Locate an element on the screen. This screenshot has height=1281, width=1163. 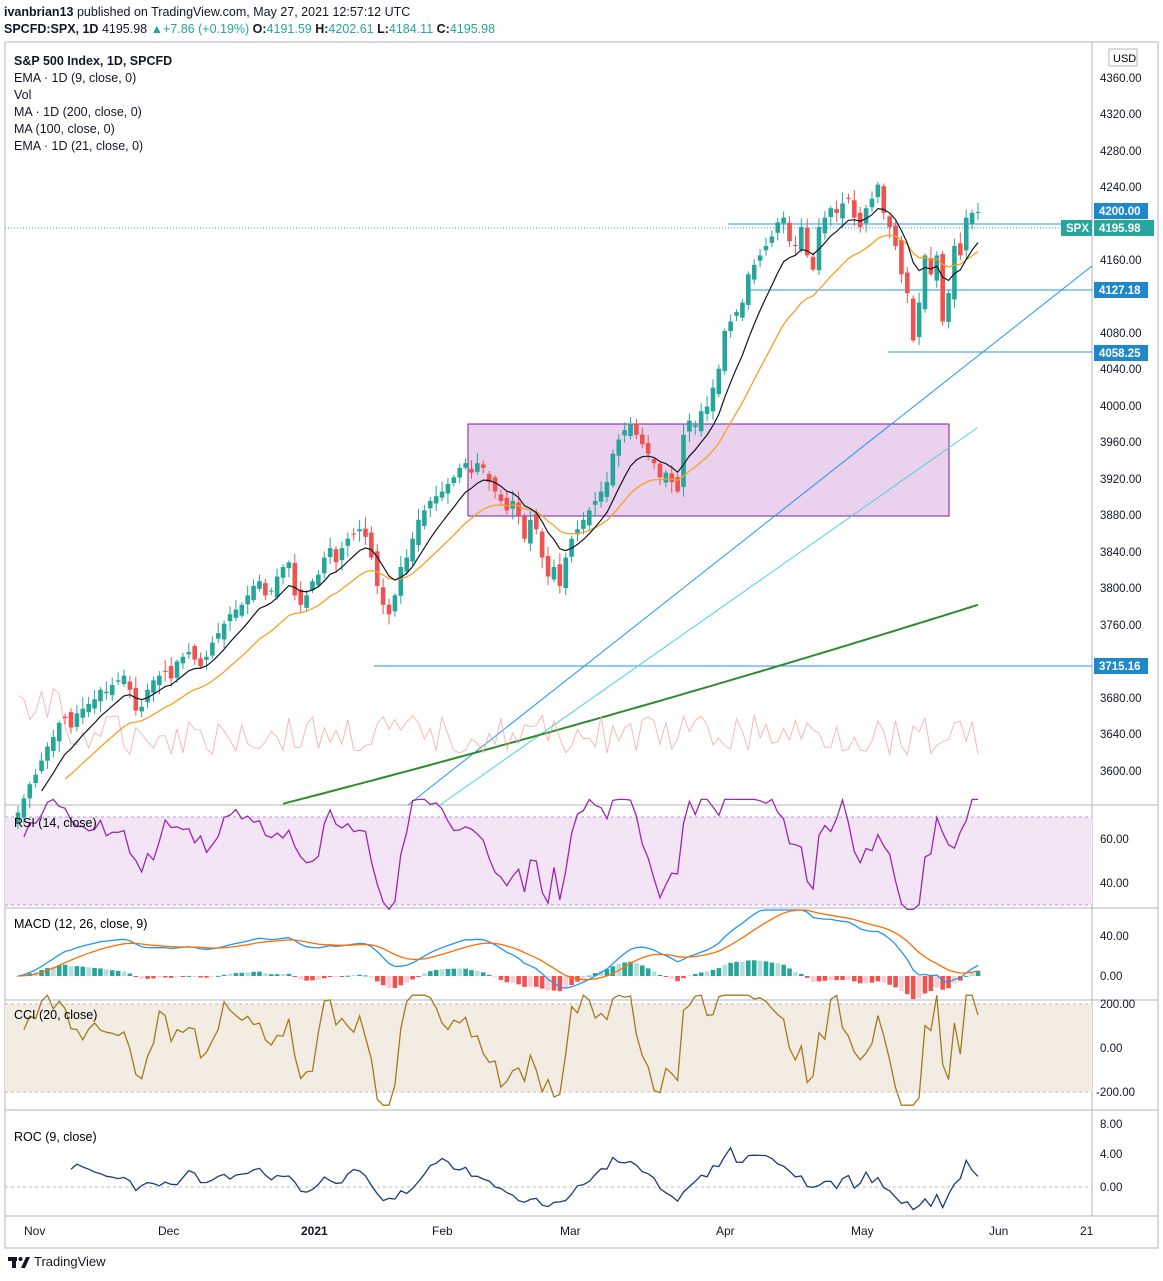
consolidation-box is located at coordinates (708, 470).